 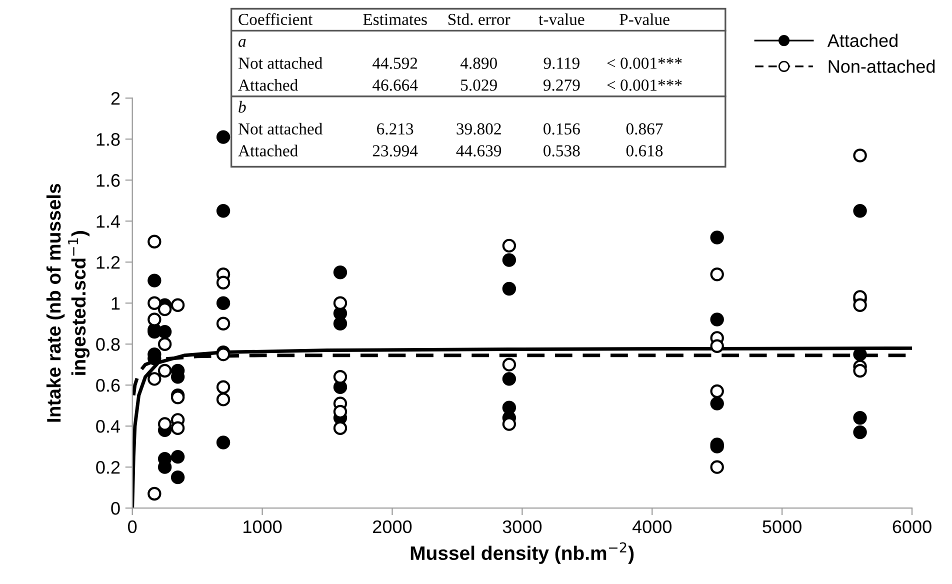 What do you see at coordinates (280, 128) in the screenshot?
I see `annotation: Not attached` at bounding box center [280, 128].